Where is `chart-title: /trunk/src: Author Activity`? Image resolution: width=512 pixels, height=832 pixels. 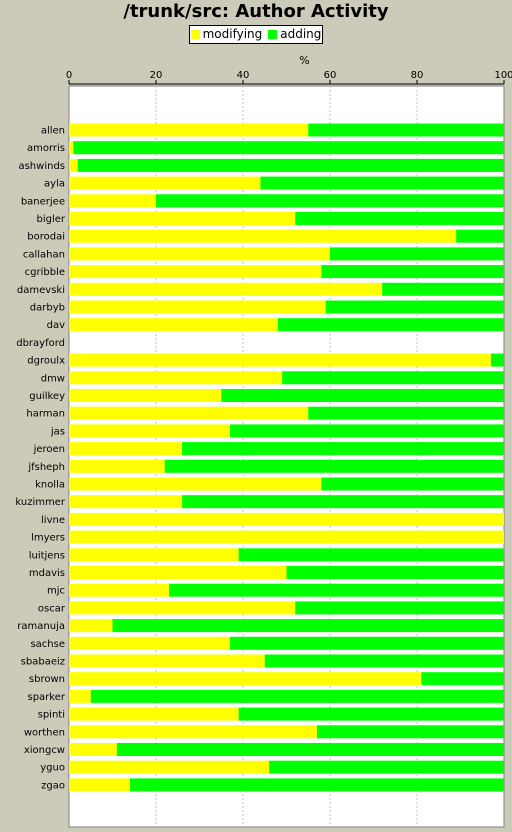
chart-title: /trunk/src: Author Activity is located at coordinates (256, 11).